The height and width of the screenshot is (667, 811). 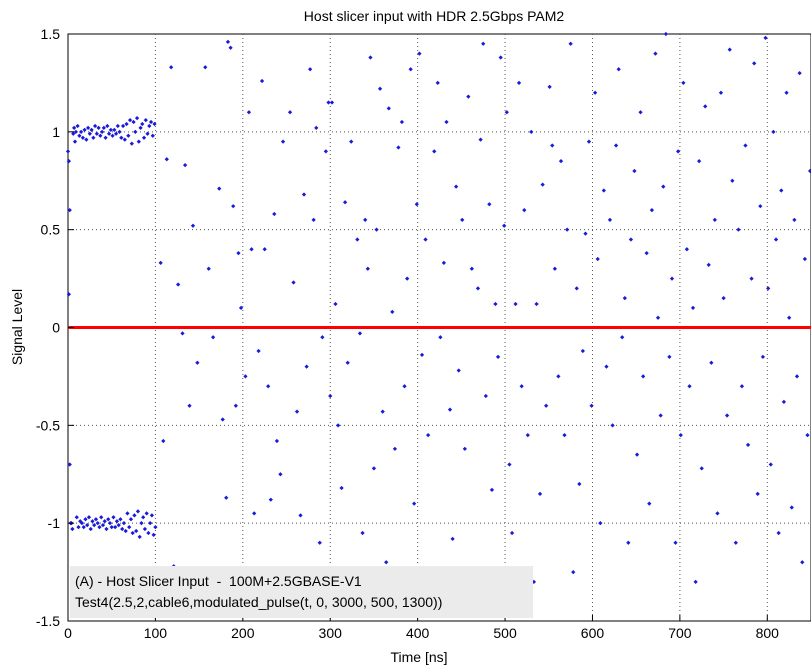 I want to click on x-tick-label: 300, so click(x=331, y=633).